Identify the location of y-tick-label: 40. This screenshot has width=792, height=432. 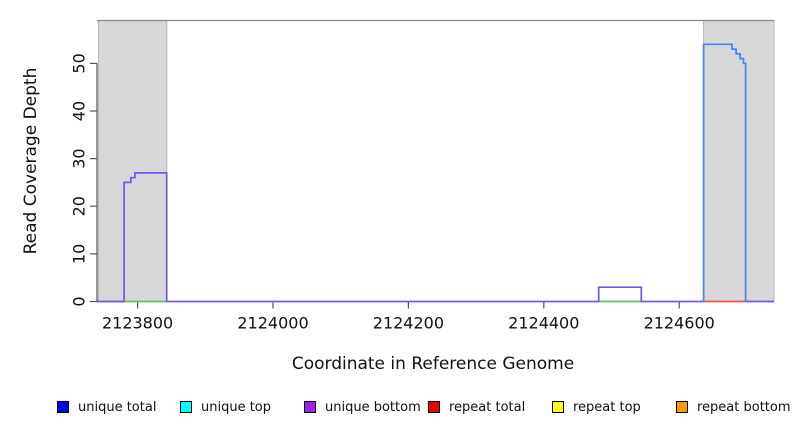
(79, 111).